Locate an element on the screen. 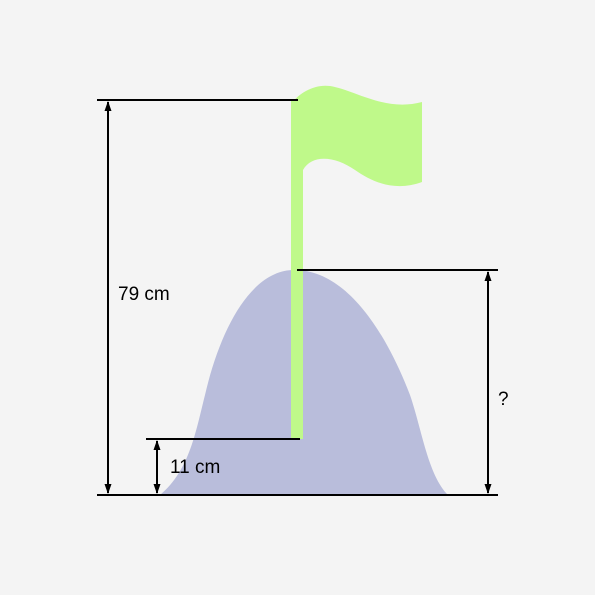  flag-cloth is located at coordinates (356, 136).